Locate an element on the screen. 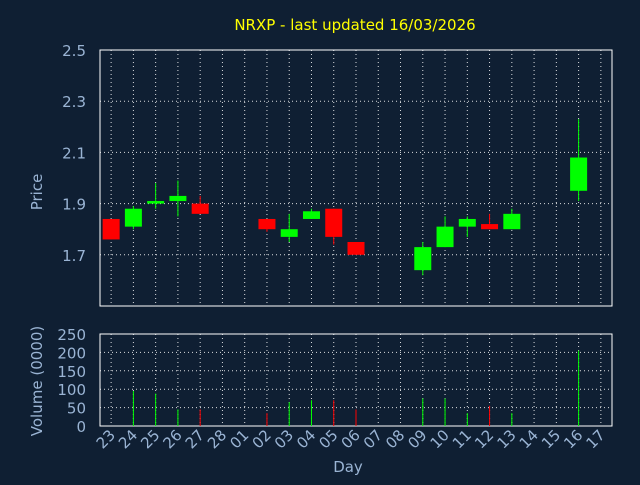  volume-tick-label: 150 is located at coordinates (71, 372).